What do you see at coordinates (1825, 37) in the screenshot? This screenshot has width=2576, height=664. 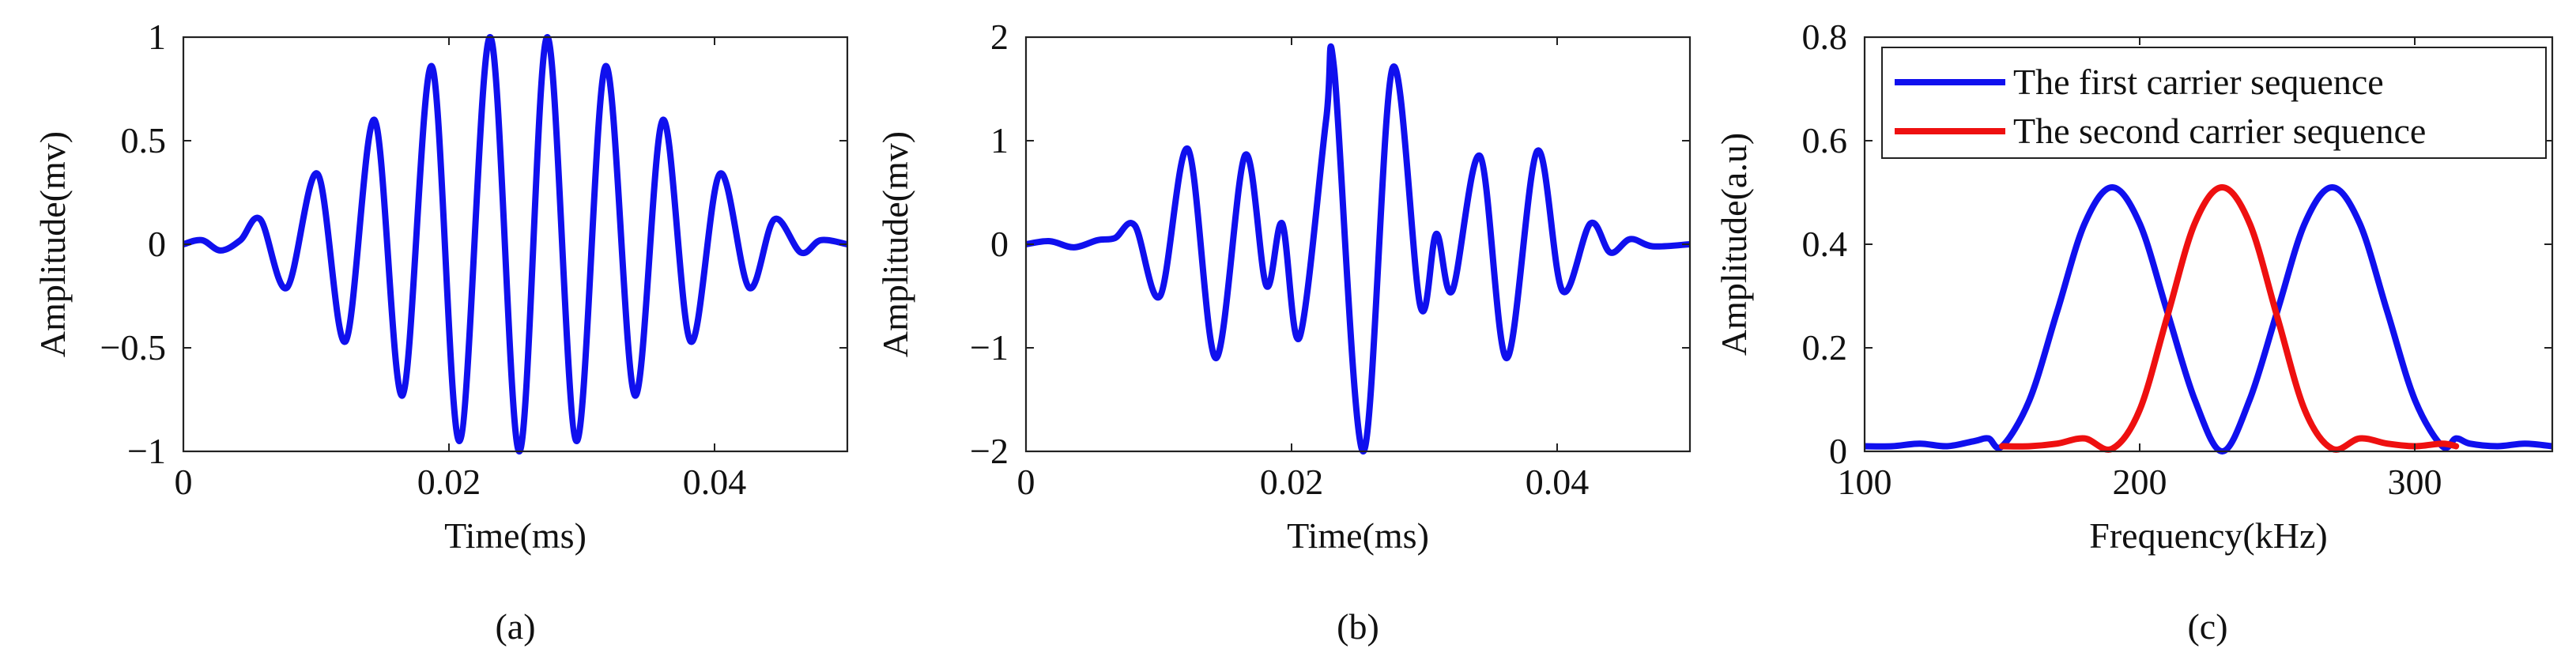 I see `y-tick-label: 0.8` at bounding box center [1825, 37].